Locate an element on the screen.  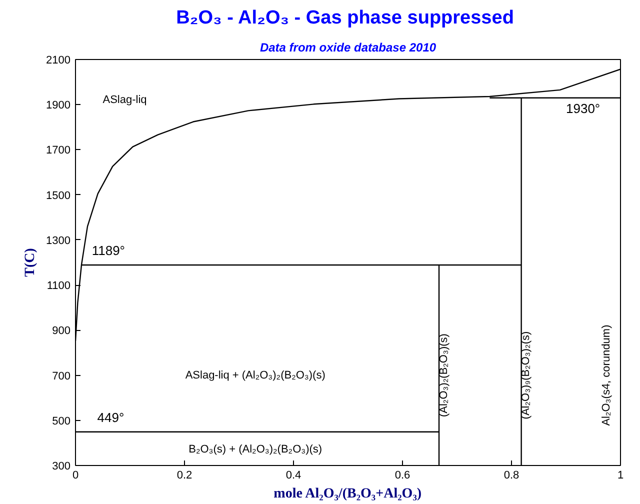
chart-title: B₂O₃ - Al₂O₃ - Gas phase suppressed is located at coordinates (345, 18).